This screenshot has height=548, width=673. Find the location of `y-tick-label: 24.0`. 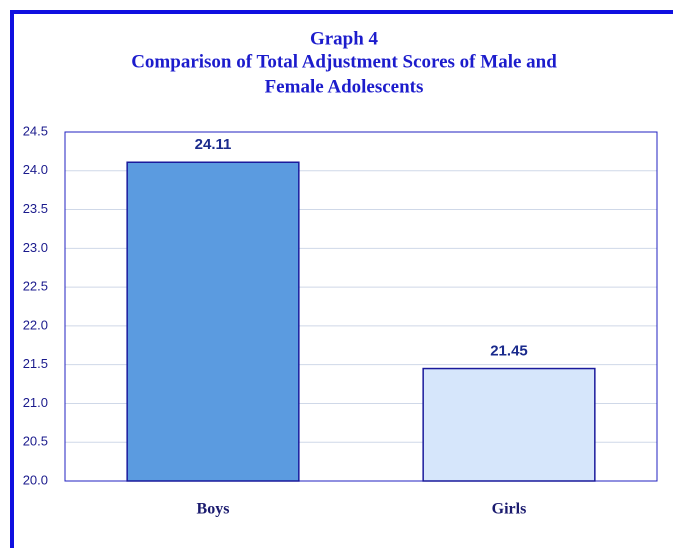

y-tick-label: 24.0 is located at coordinates (35, 169).